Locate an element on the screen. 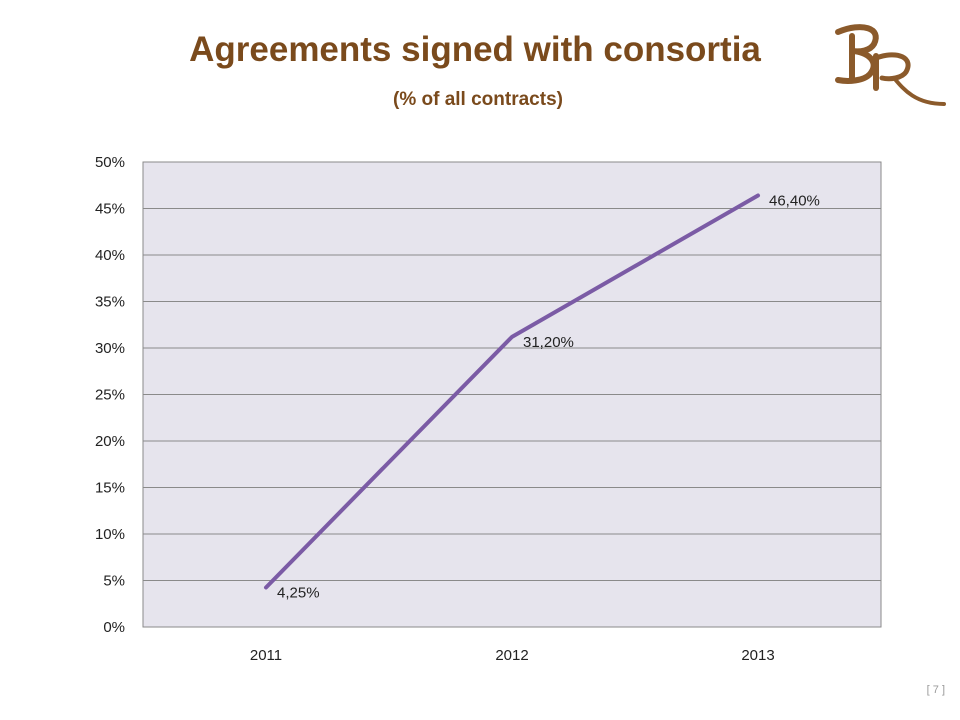  y-tick-label: 10% is located at coordinates (110, 534).